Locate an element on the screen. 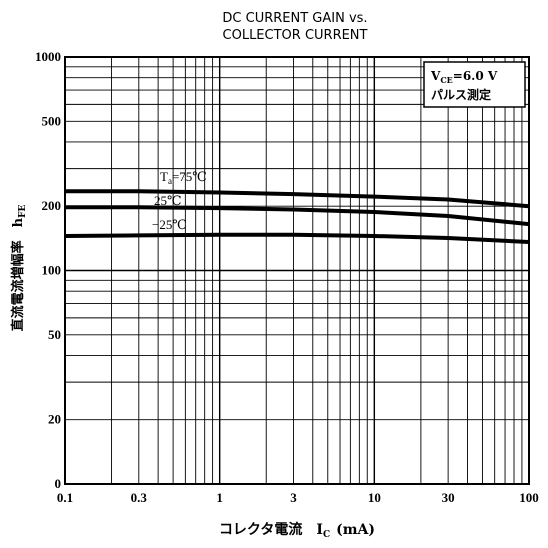 This screenshot has height=548, width=548. y-tick-label: 20 is located at coordinates (54, 419).